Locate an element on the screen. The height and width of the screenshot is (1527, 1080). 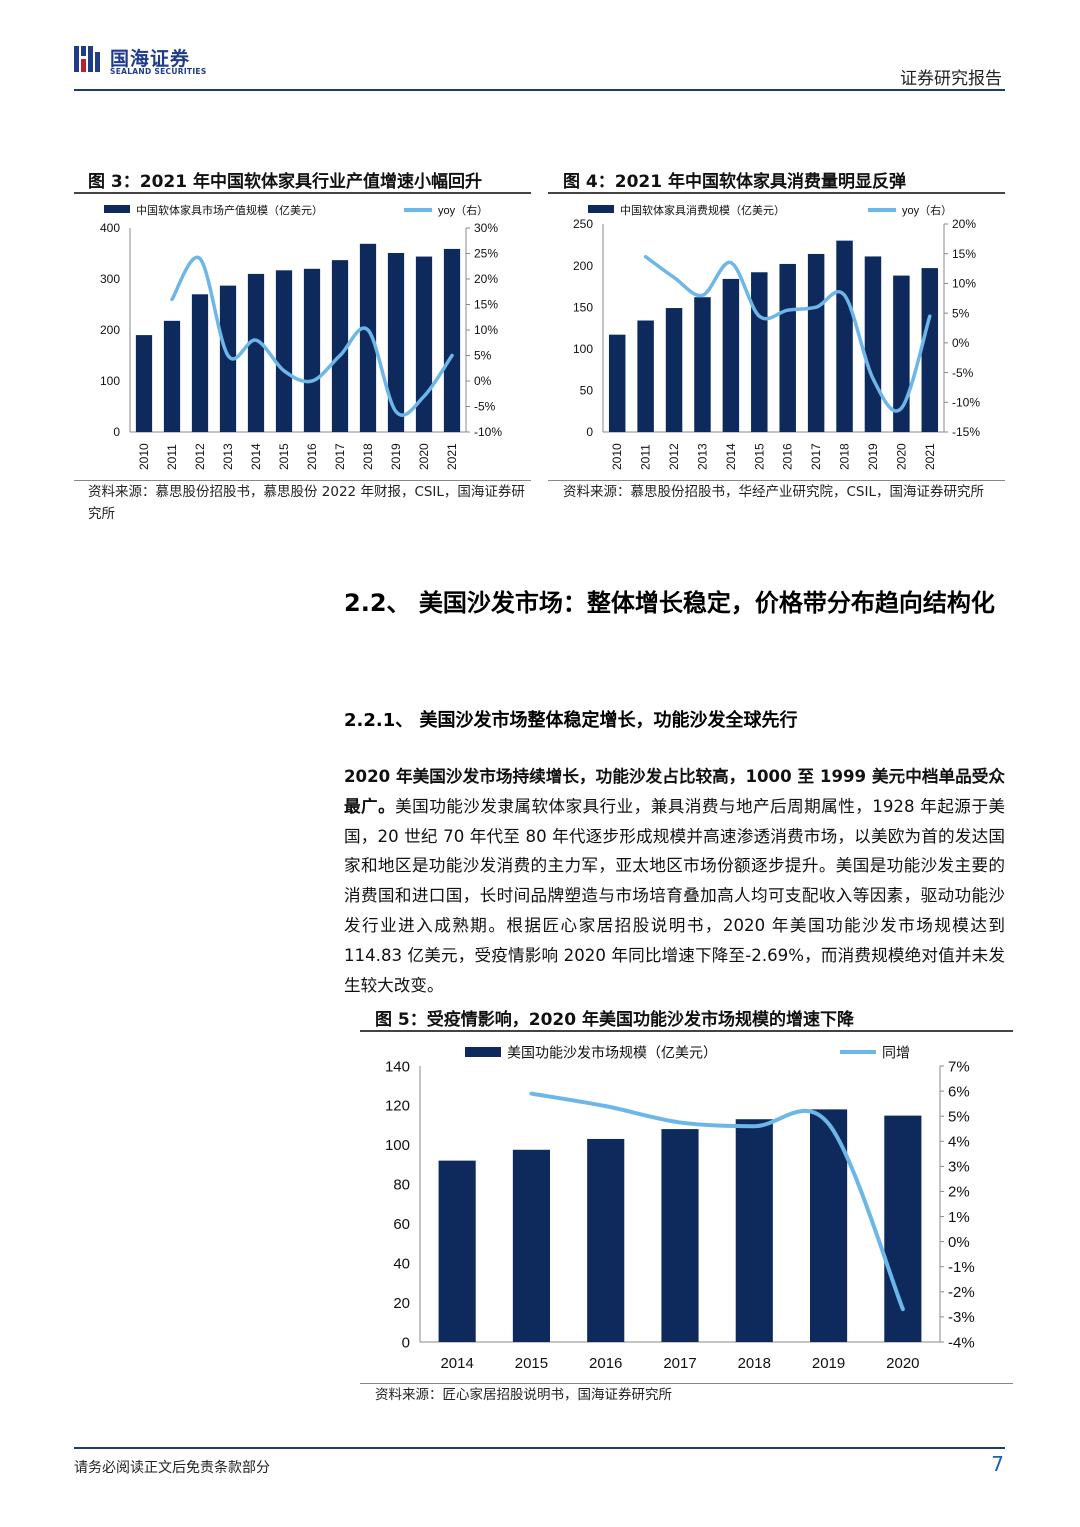
legend-line-label: 同增 is located at coordinates (896, 1052).